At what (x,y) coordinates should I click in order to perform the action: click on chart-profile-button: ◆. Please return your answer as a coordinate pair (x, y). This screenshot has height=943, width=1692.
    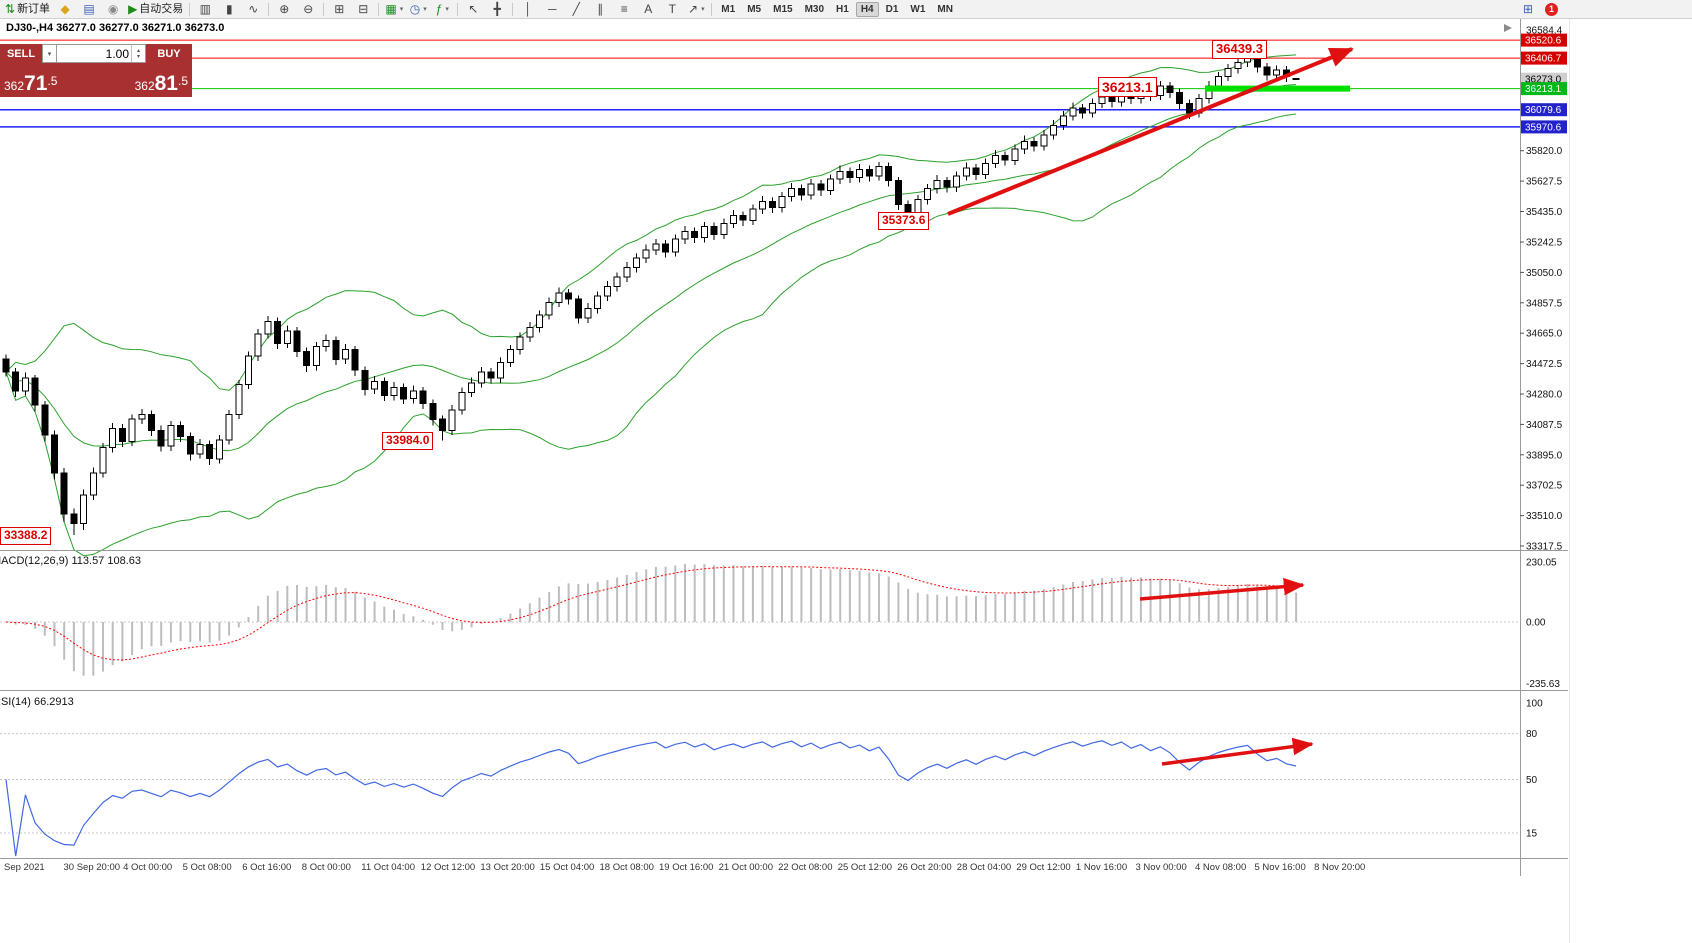
    Looking at the image, I should click on (65, 9).